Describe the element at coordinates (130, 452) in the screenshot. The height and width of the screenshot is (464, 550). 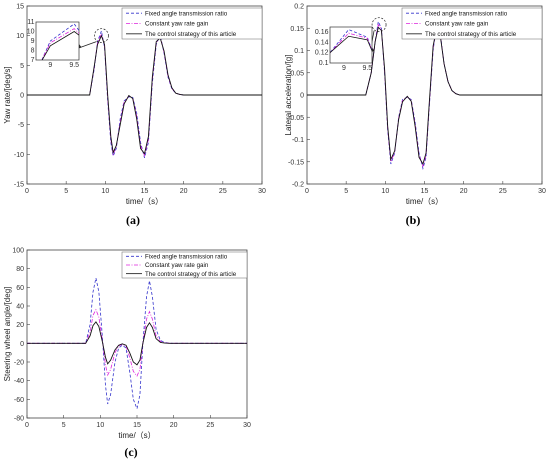
I see `panel-caption: (c)` at that location.